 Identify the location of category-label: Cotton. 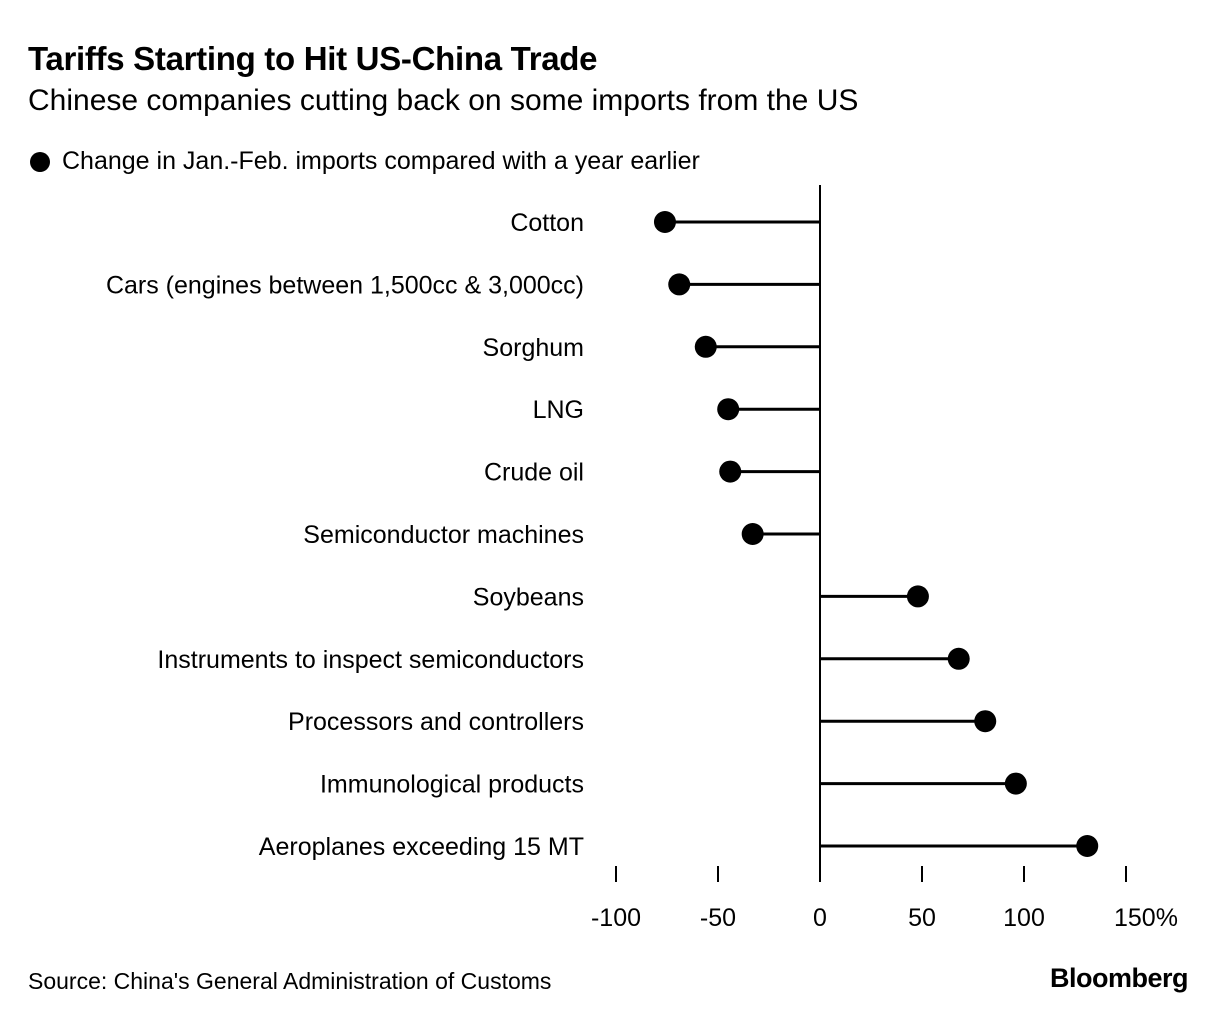
(547, 223).